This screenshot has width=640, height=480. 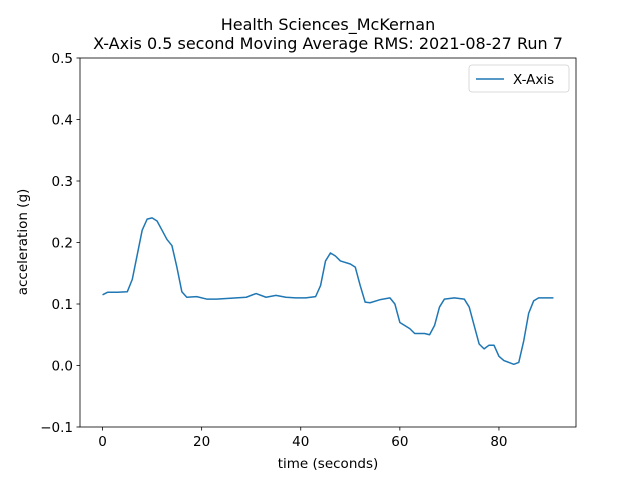 What do you see at coordinates (102, 442) in the screenshot?
I see `x-tick-label: 0` at bounding box center [102, 442].